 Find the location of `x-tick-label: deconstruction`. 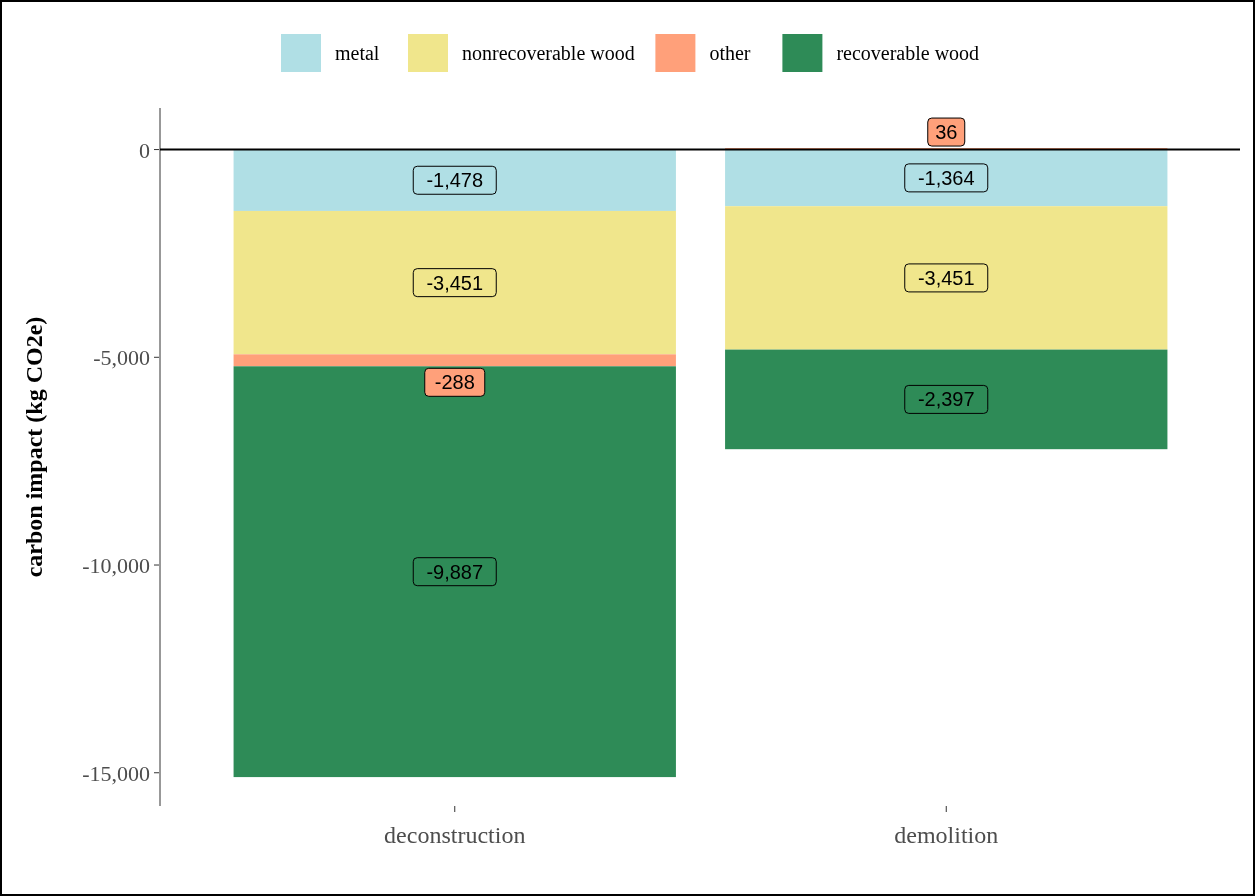

x-tick-label: deconstruction is located at coordinates (455, 835).